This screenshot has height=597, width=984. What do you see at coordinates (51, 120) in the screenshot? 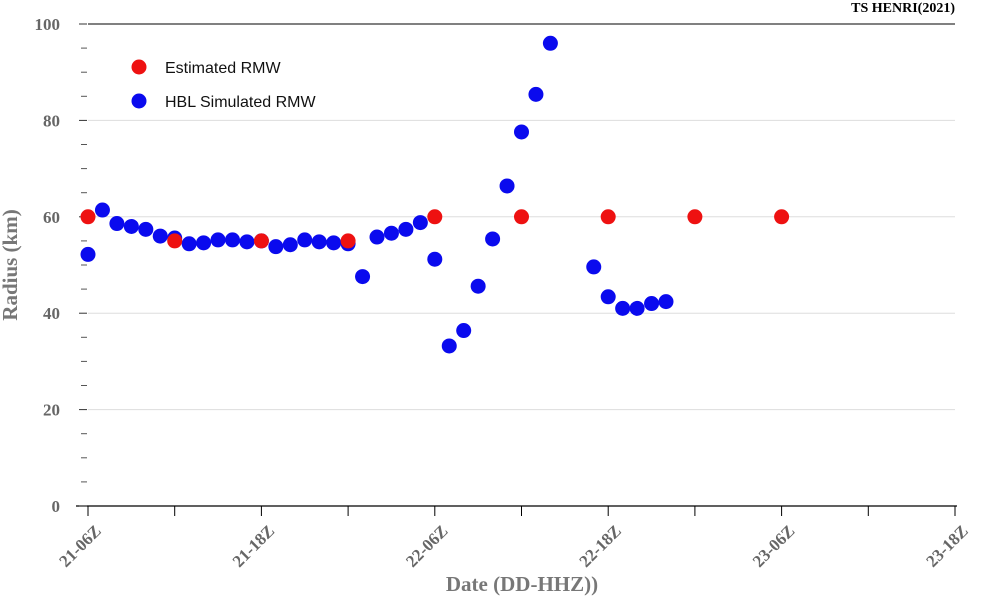
I see `y-tick-label: 80` at bounding box center [51, 120].